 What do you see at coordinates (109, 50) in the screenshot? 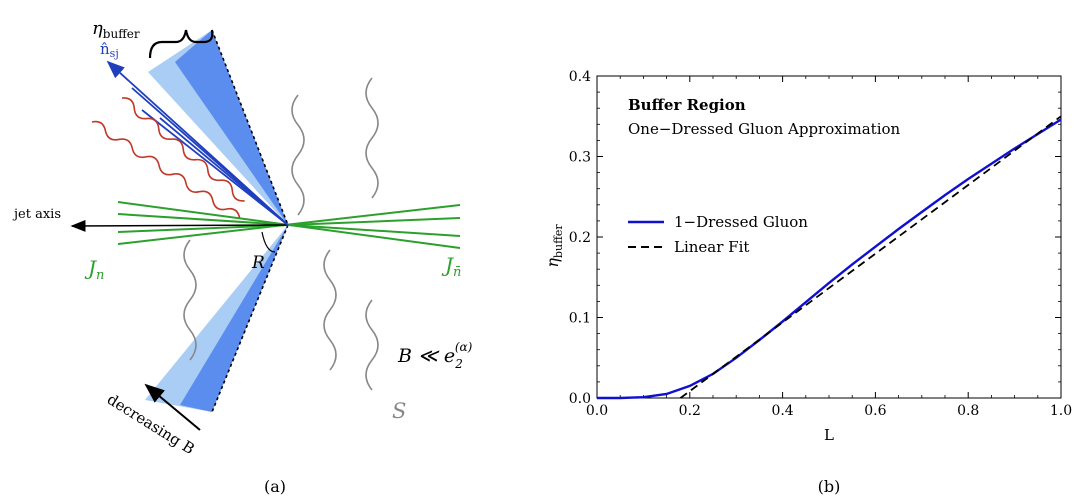
I see `subjet-label: n̂sj` at bounding box center [109, 50].